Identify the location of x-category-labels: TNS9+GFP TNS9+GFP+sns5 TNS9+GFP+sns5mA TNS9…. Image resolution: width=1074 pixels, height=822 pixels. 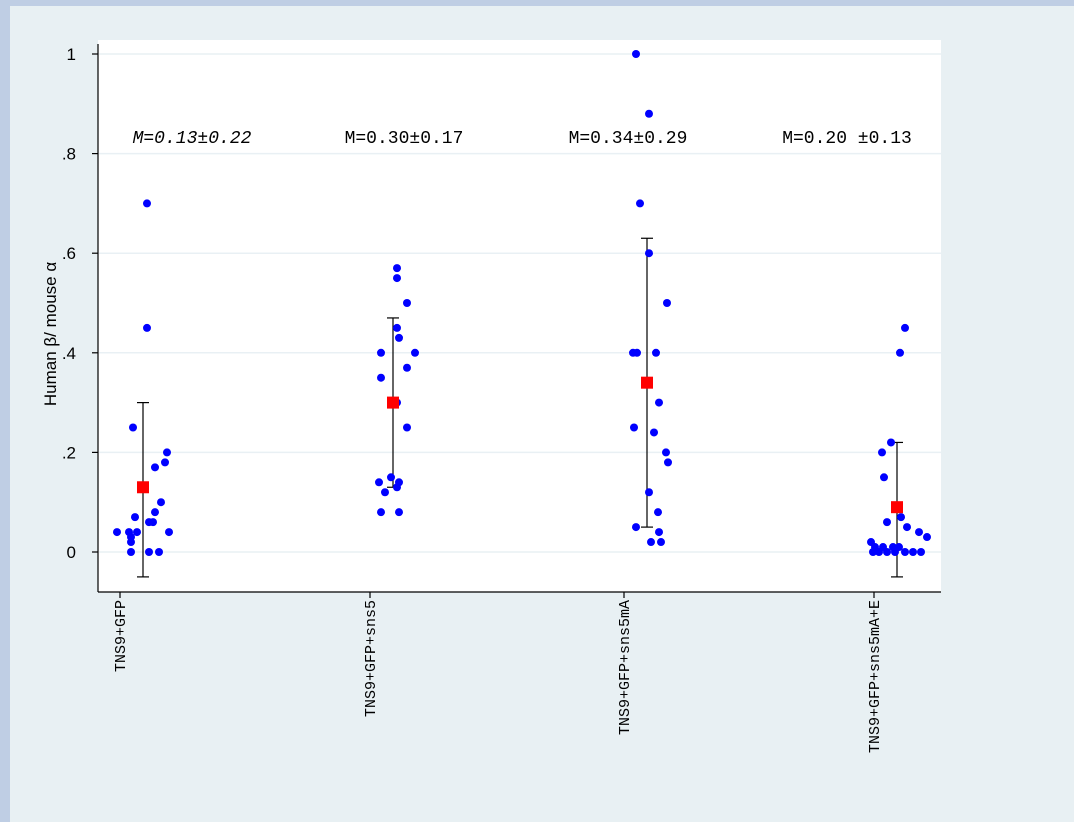
(498, 676).